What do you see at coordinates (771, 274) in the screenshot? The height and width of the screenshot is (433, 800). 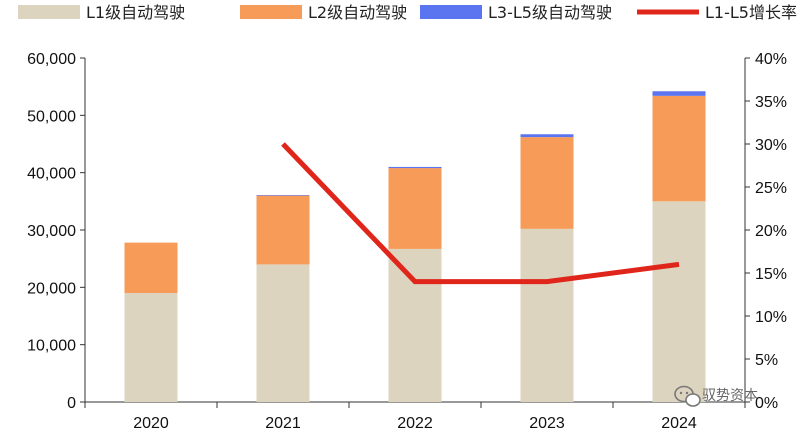 I see `y-right-tick-label: 15%` at bounding box center [771, 274].